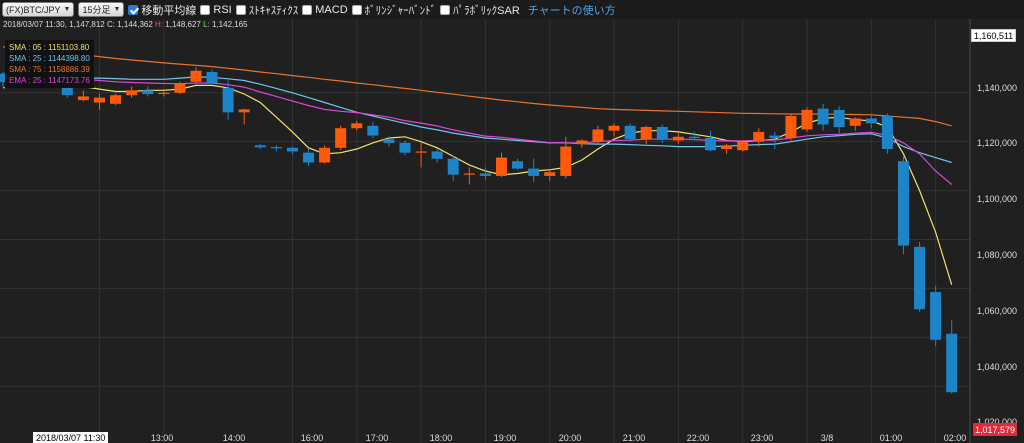 The image size is (1024, 443). Describe the element at coordinates (67, 9) in the screenshot. I see `chevron-down-icon: ▼` at that location.